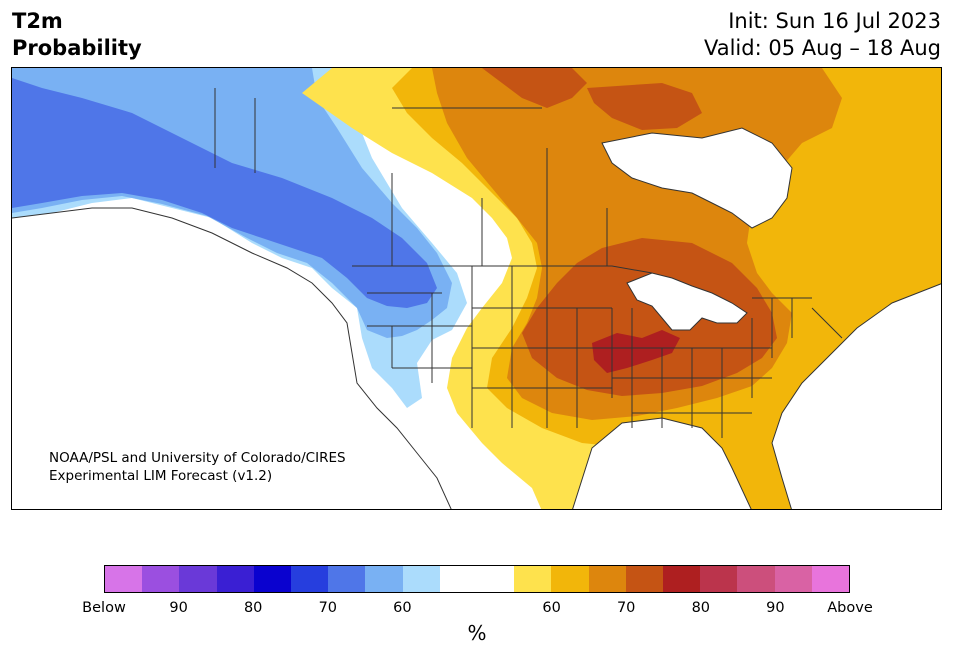  I want to click on great-lakes-outline, so click(687, 301).